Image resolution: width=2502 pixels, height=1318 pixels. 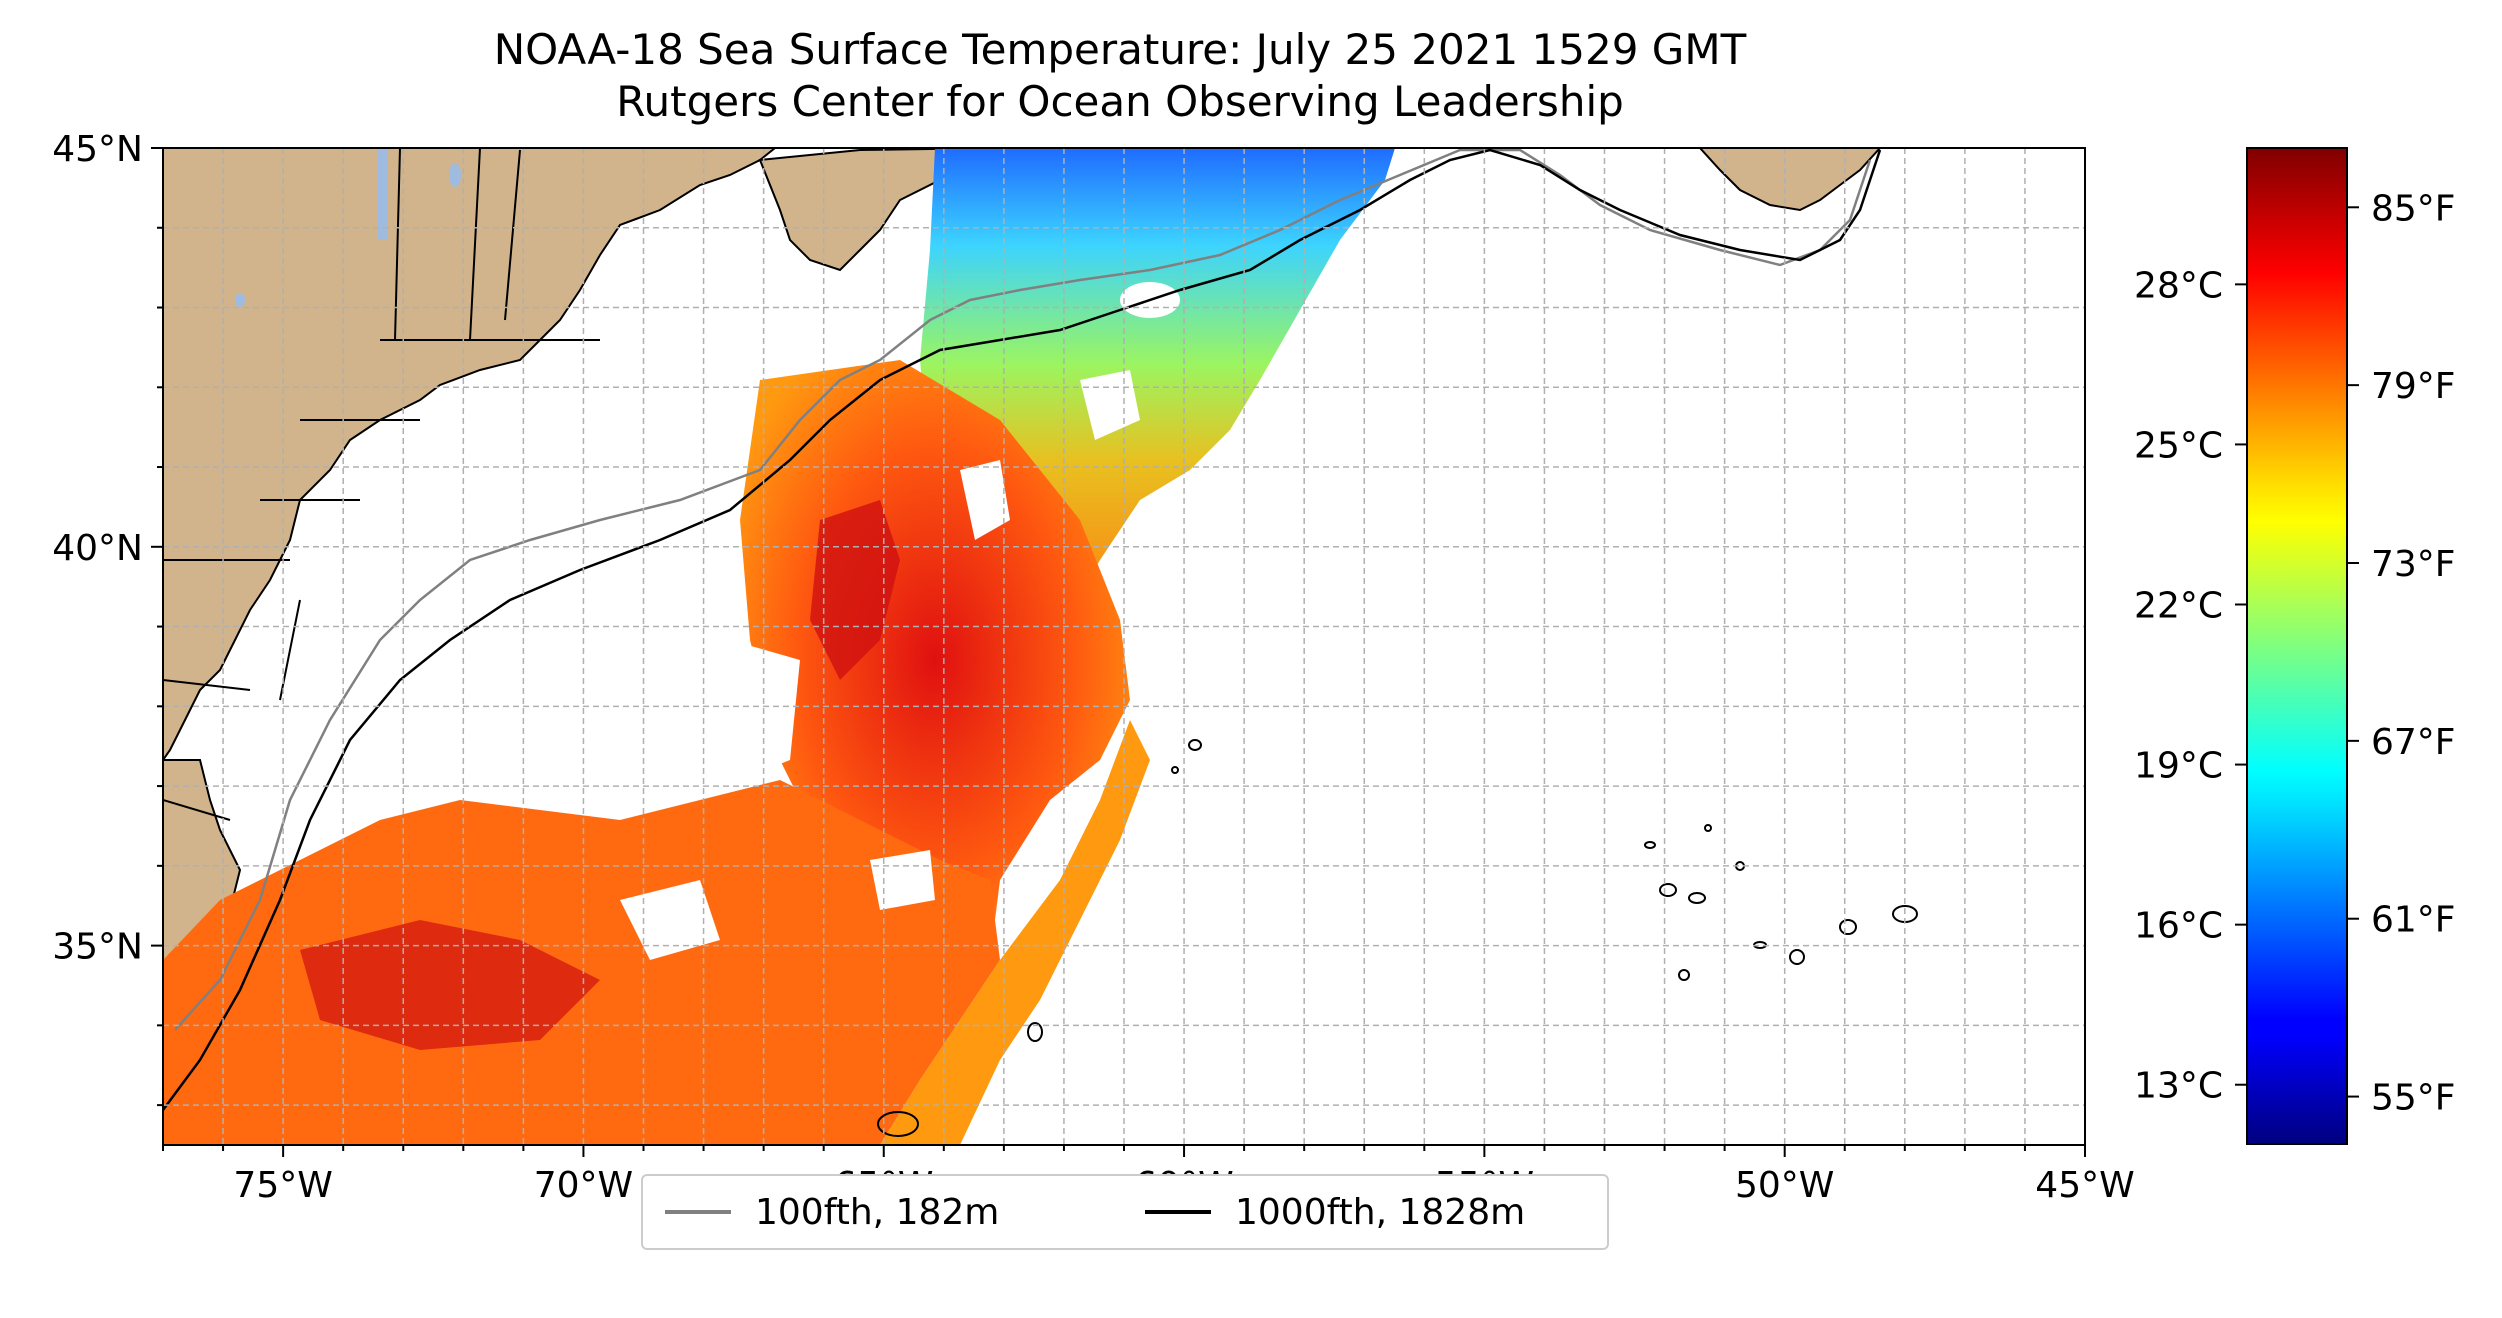 I want to click on colorbar-celsius-label: 16°C, so click(x=2178, y=926).